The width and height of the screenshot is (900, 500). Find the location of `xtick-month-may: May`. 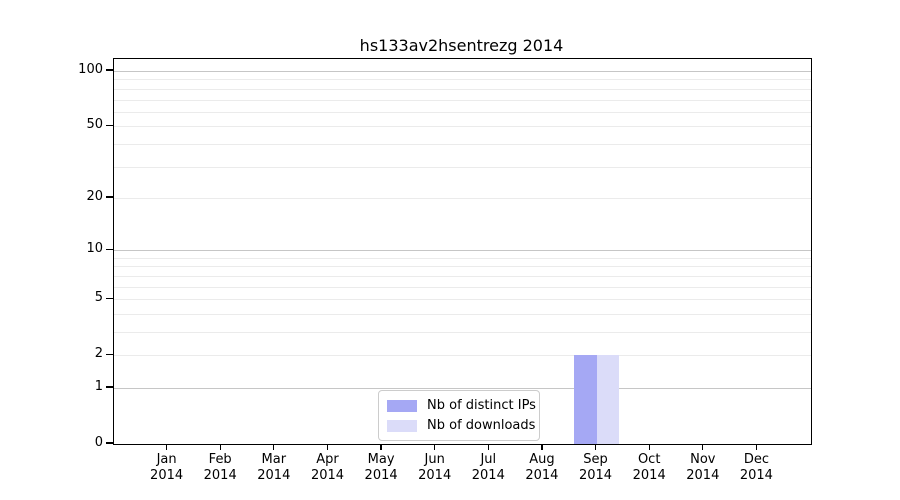

xtick-month-may: May is located at coordinates (381, 459).